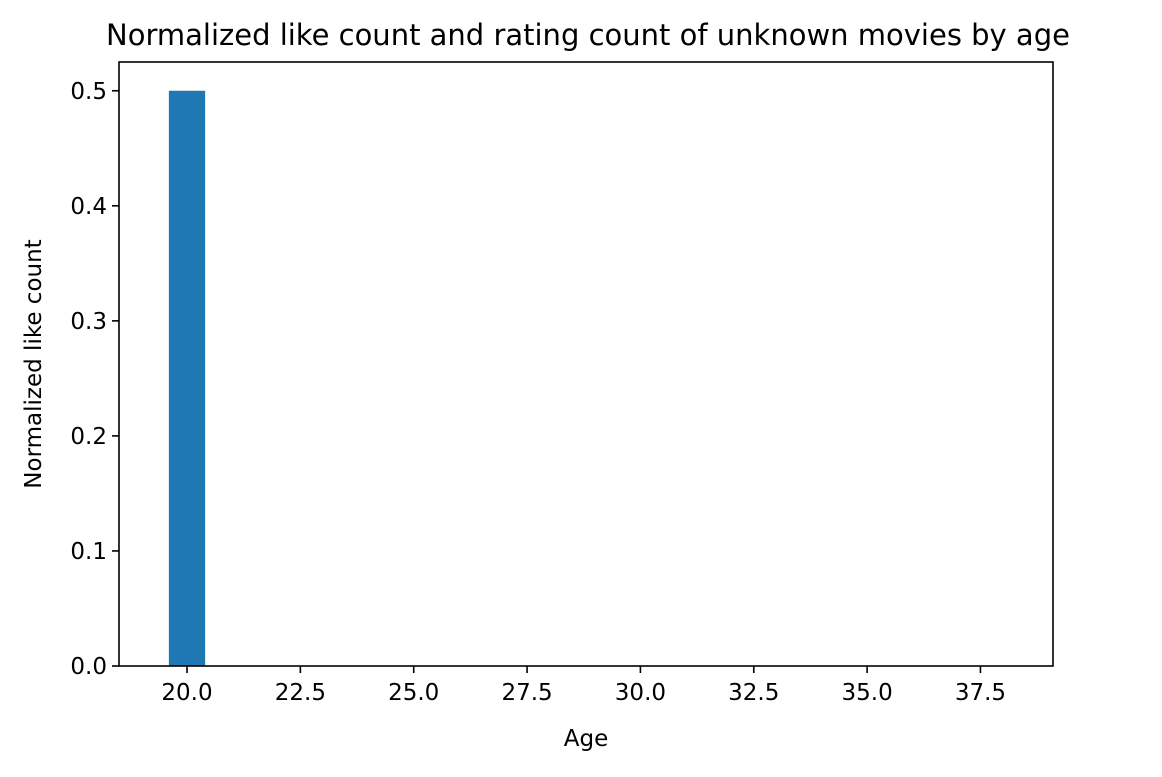 The height and width of the screenshot is (777, 1162). I want to click on x-axis-label: Age, so click(586, 739).